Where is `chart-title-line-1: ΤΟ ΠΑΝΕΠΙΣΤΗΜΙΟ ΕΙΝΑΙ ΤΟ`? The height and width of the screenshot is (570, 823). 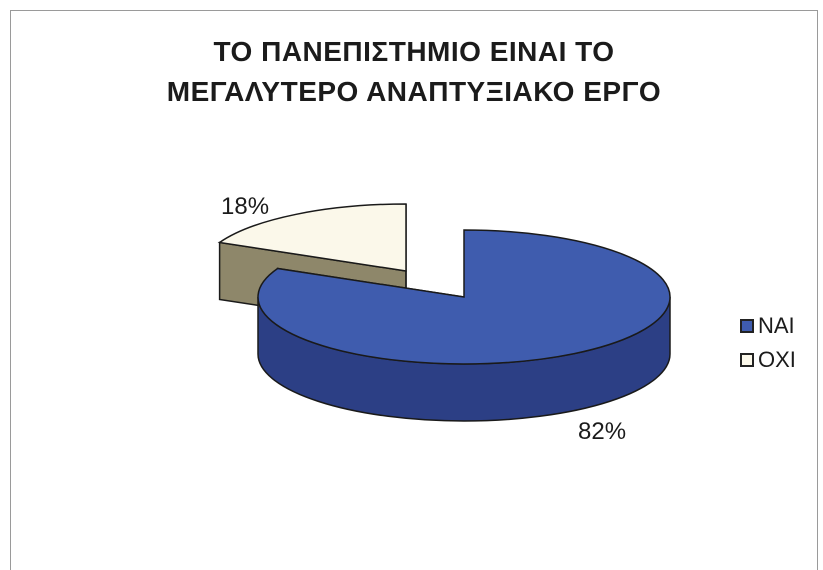
chart-title-line-1: ΤΟ ΠΑΝΕΠΙΣΤΗΜΙΟ ΕΙΝΑΙ ΤΟ is located at coordinates (414, 51).